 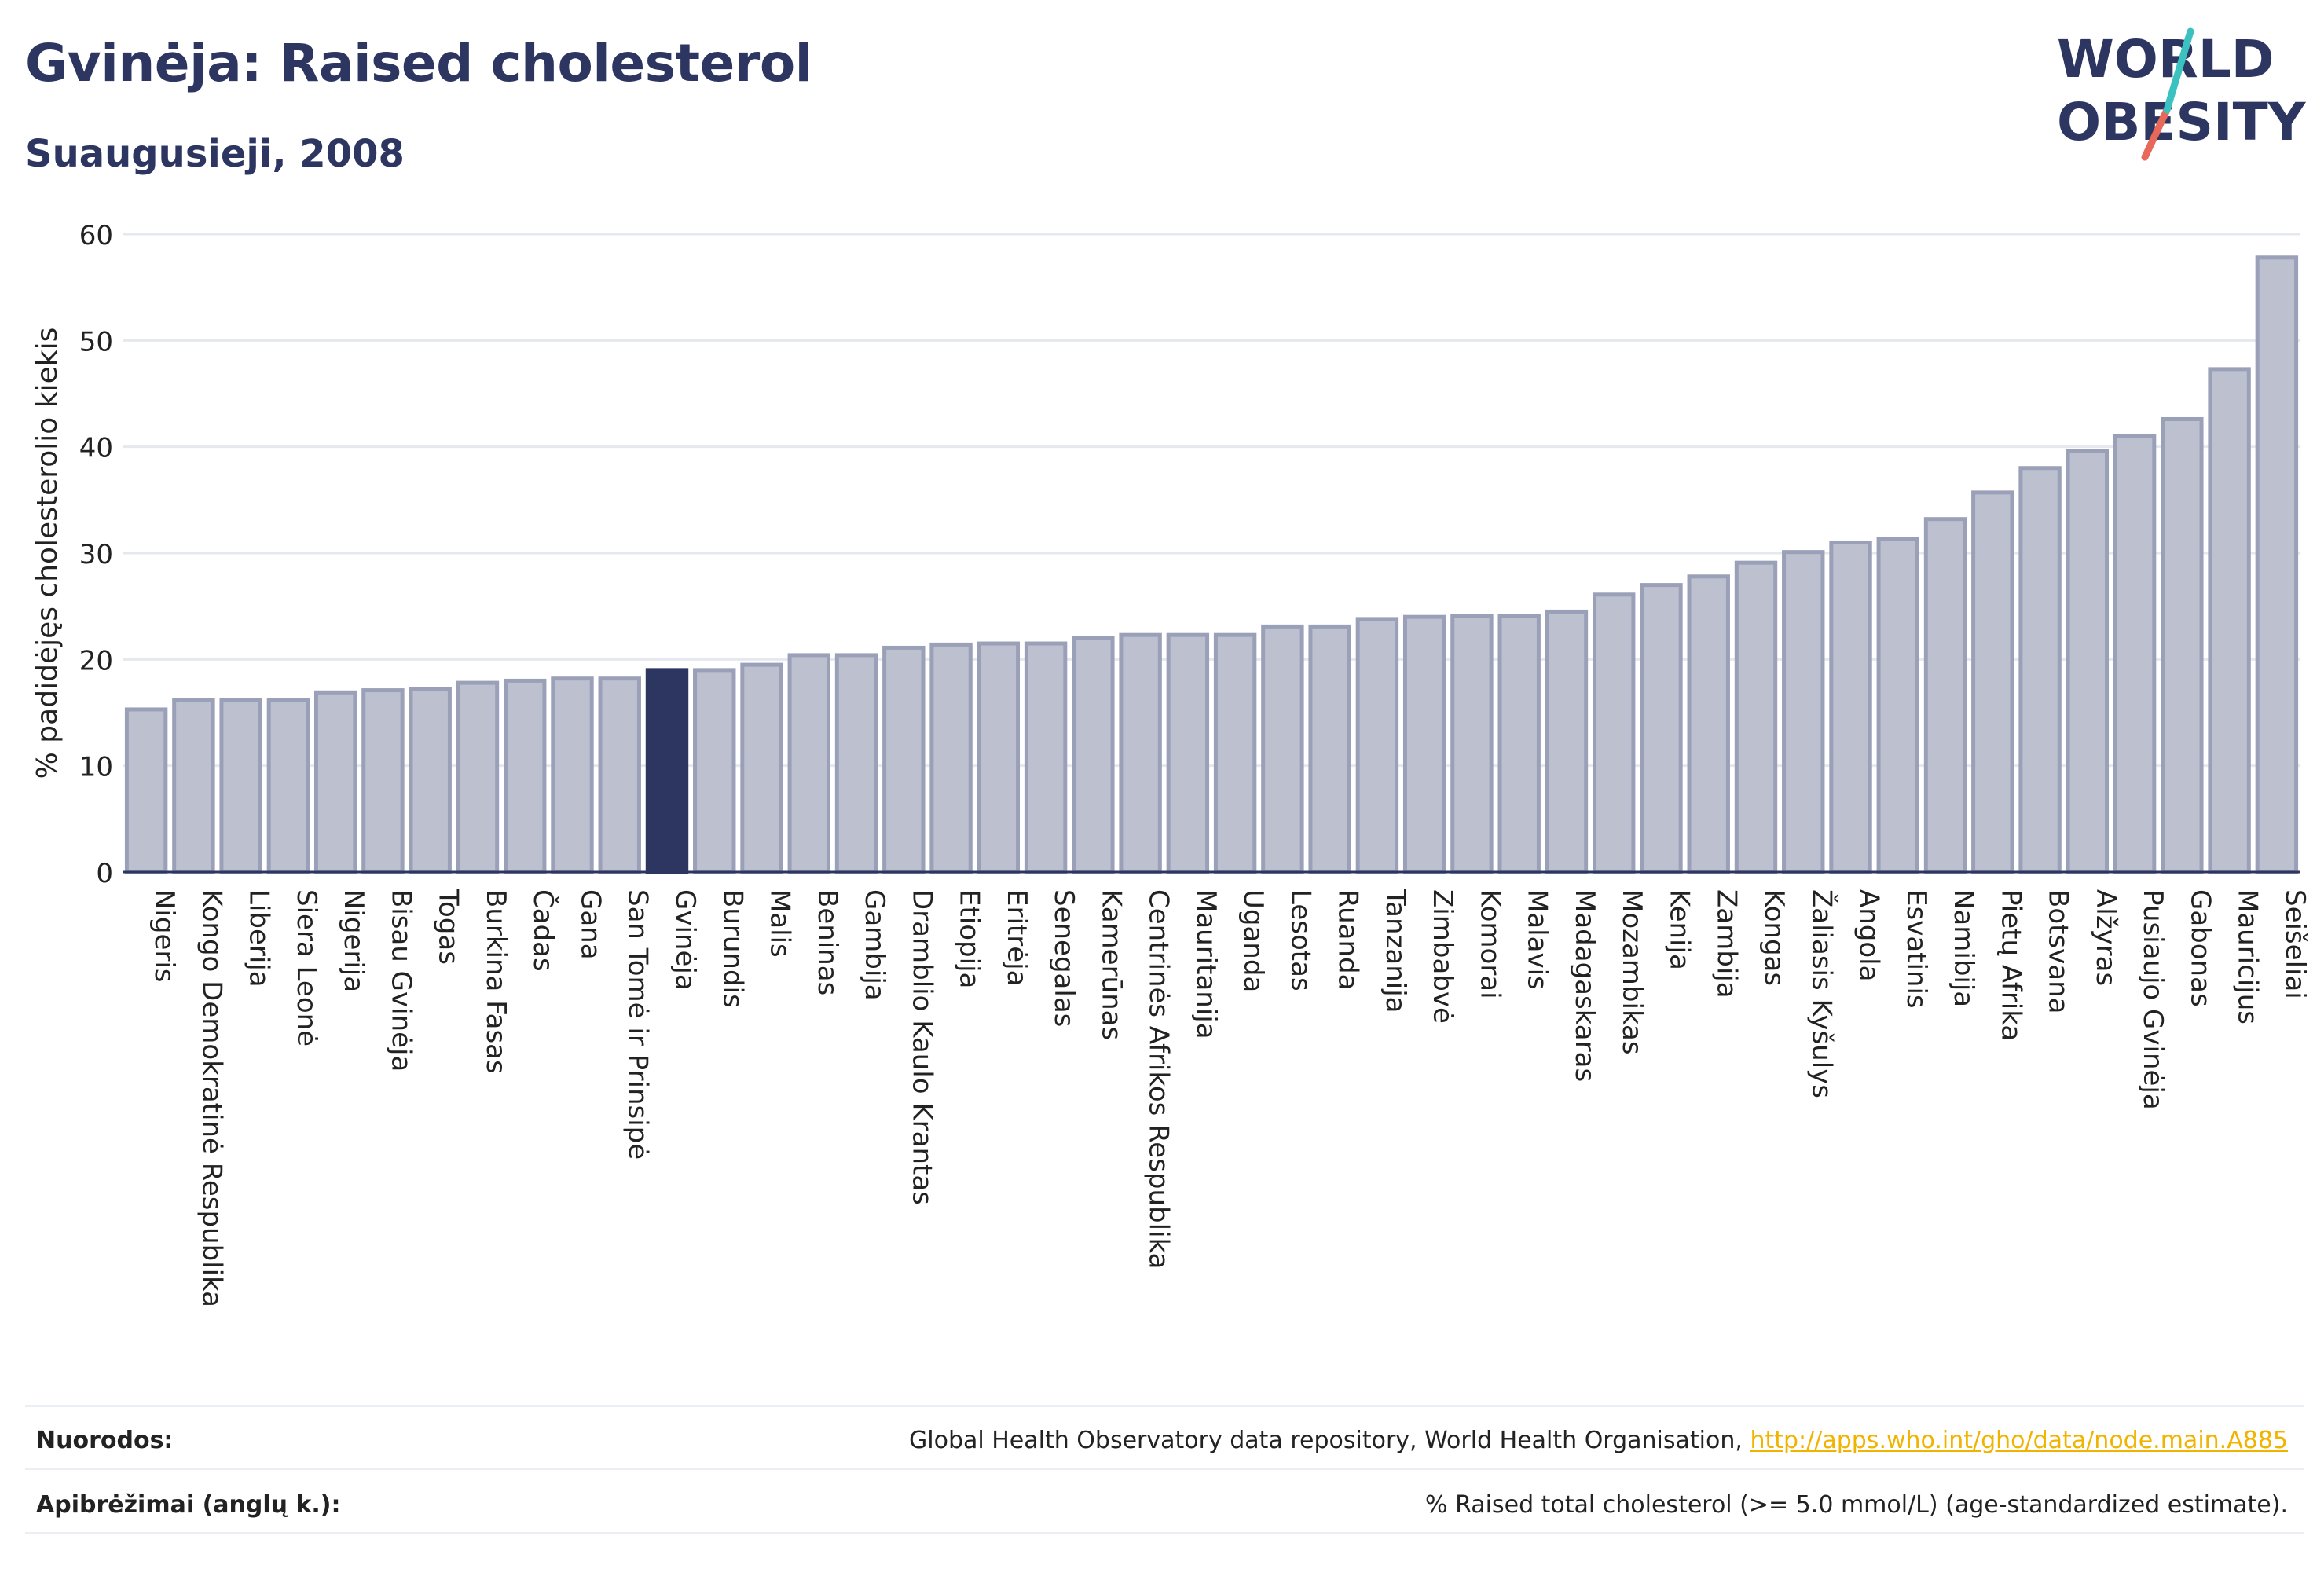 I want to click on x-tick-label: Botsvana, so click(x=2058, y=951).